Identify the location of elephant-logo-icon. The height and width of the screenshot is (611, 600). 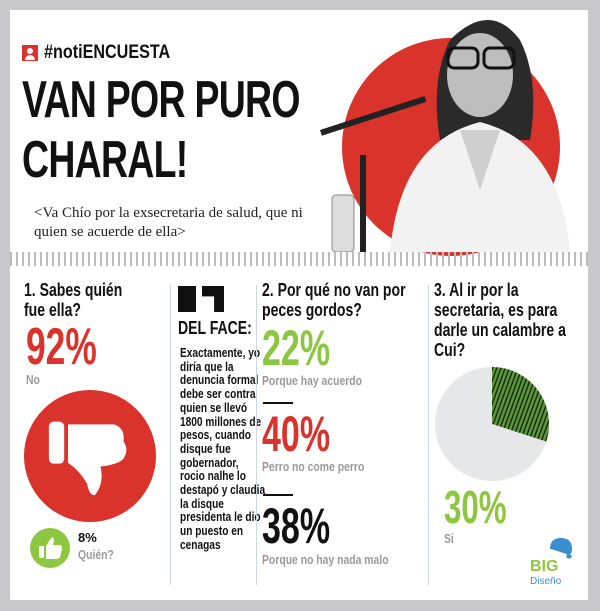
(561, 548).